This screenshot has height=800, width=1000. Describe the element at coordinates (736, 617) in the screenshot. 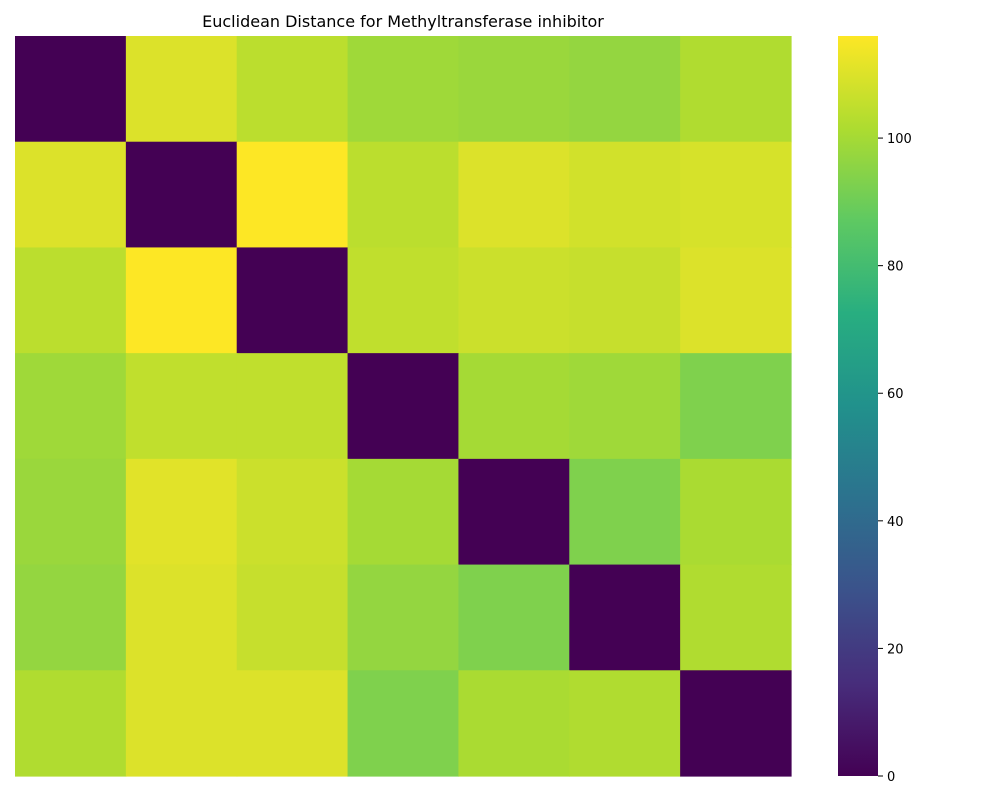

I see `heatmap-cell-r5-c6` at that location.